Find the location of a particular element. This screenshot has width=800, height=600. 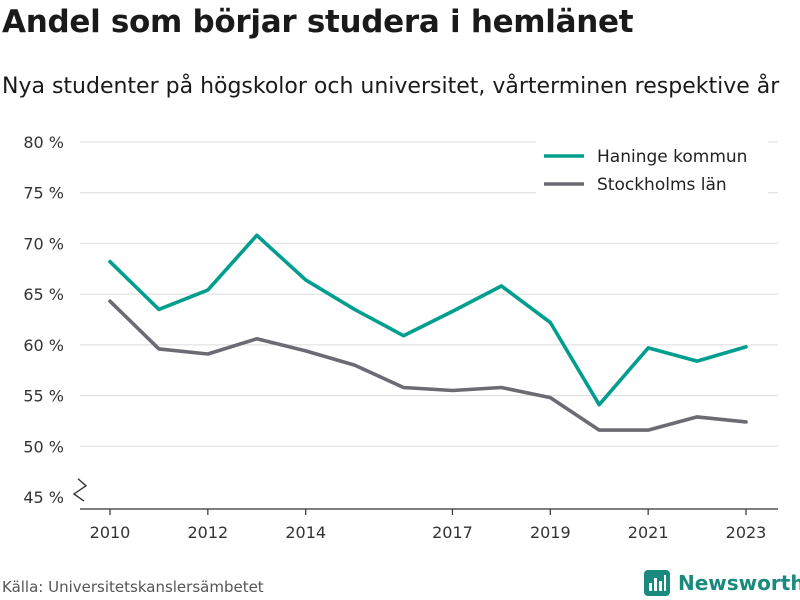

y-tick-label: 45 % is located at coordinates (43, 497).